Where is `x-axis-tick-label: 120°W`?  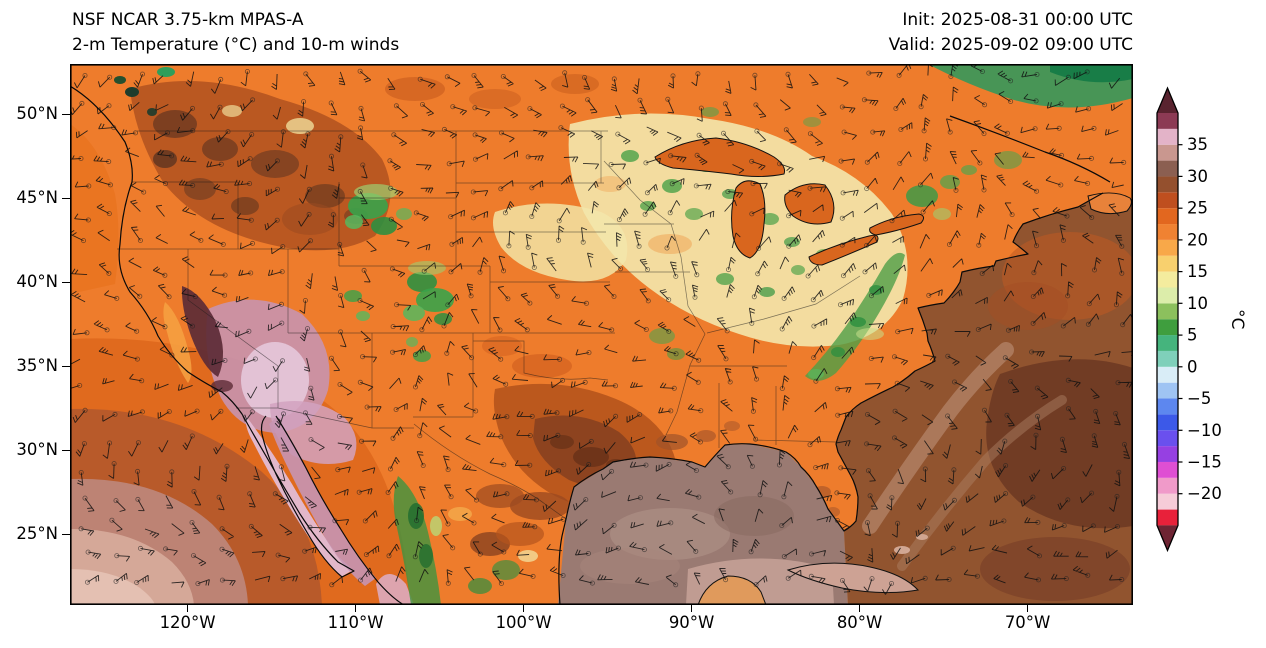 x-axis-tick-label: 120°W is located at coordinates (187, 622).